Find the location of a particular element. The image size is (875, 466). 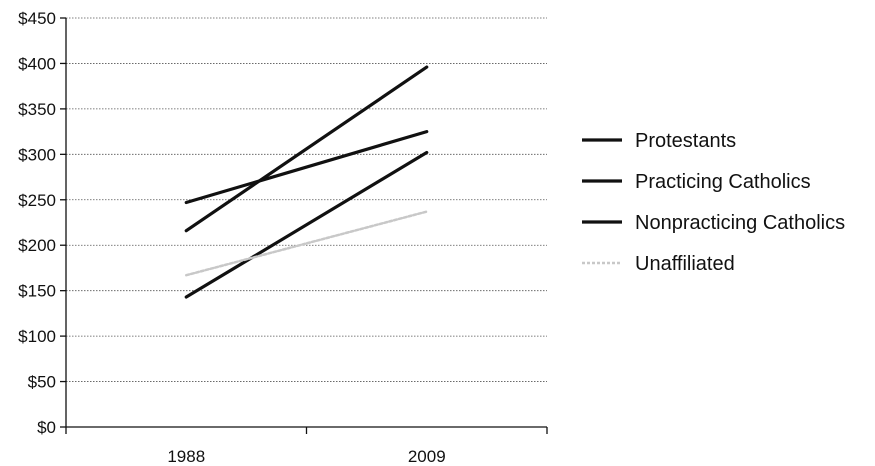

x-axis-tick-labels: 1988 2009 is located at coordinates (306, 456).